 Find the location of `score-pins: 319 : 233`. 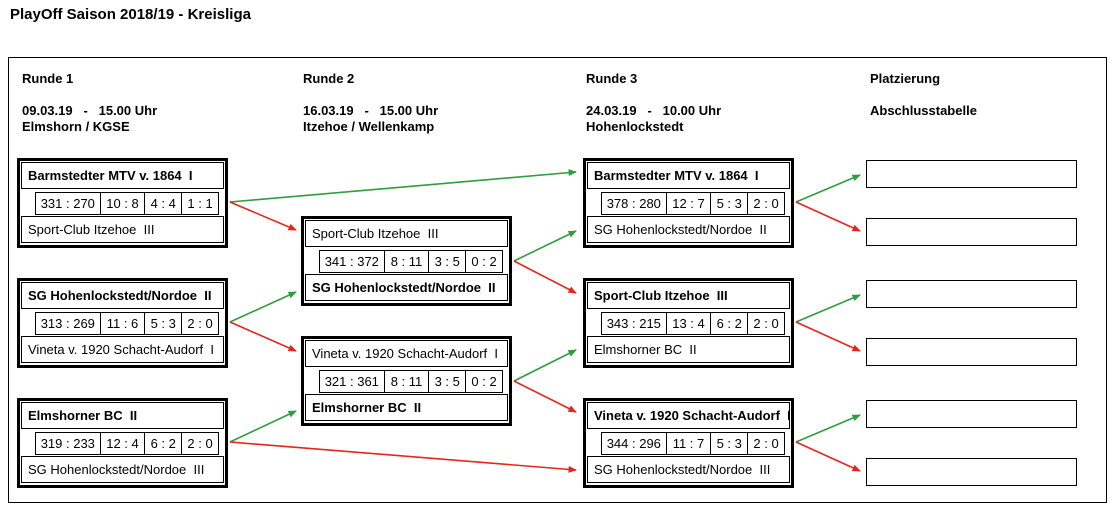

score-pins: 319 : 233 is located at coordinates (68, 443).